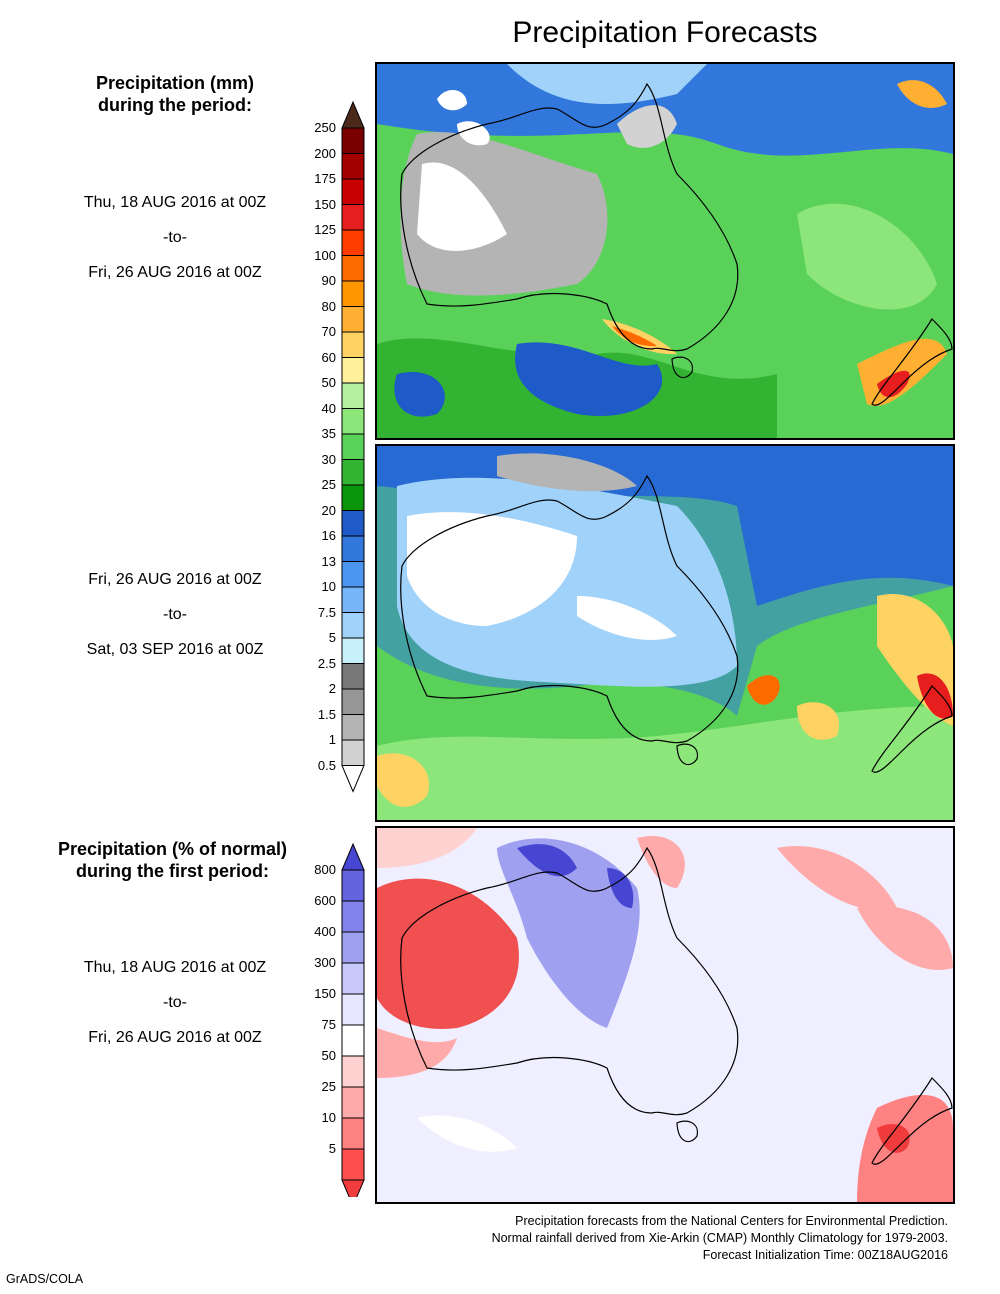  What do you see at coordinates (325, 962) in the screenshot?
I see `pct-colorbar-tick-label: 300` at bounding box center [325, 962].